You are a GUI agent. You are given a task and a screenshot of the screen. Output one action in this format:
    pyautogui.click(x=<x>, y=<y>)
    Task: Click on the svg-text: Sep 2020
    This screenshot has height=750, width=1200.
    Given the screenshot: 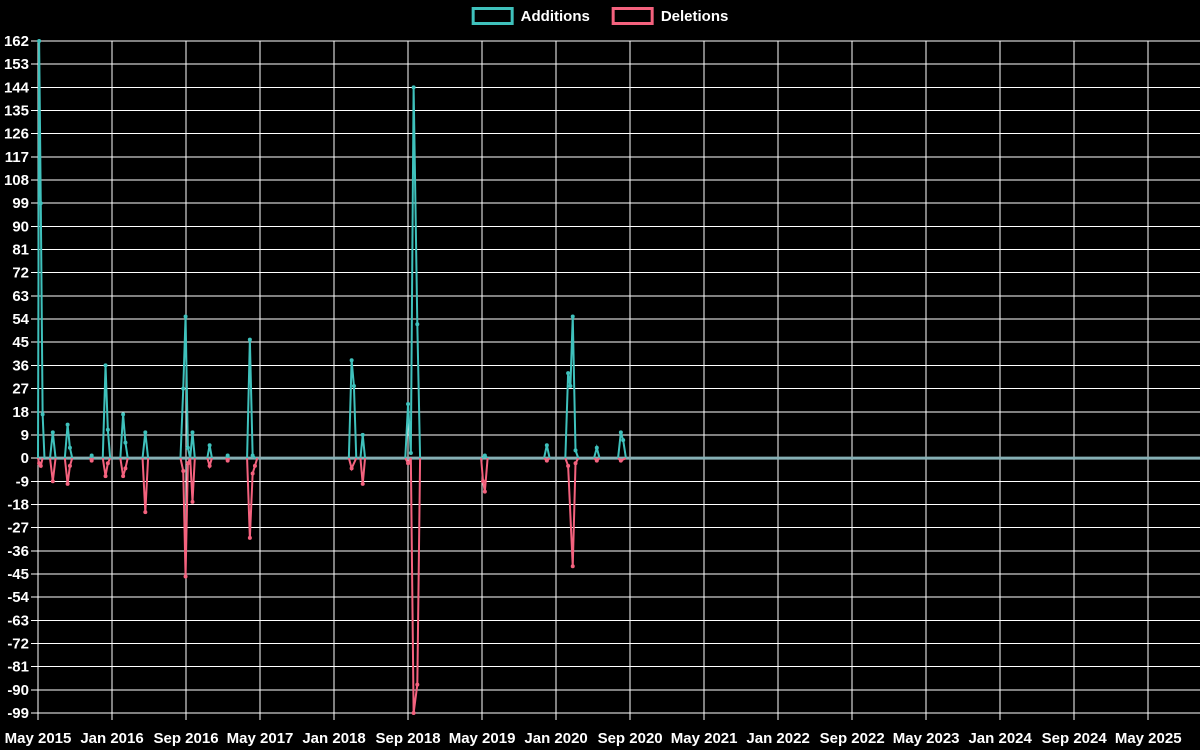 What is the action you would take?
    pyautogui.click(x=630, y=738)
    